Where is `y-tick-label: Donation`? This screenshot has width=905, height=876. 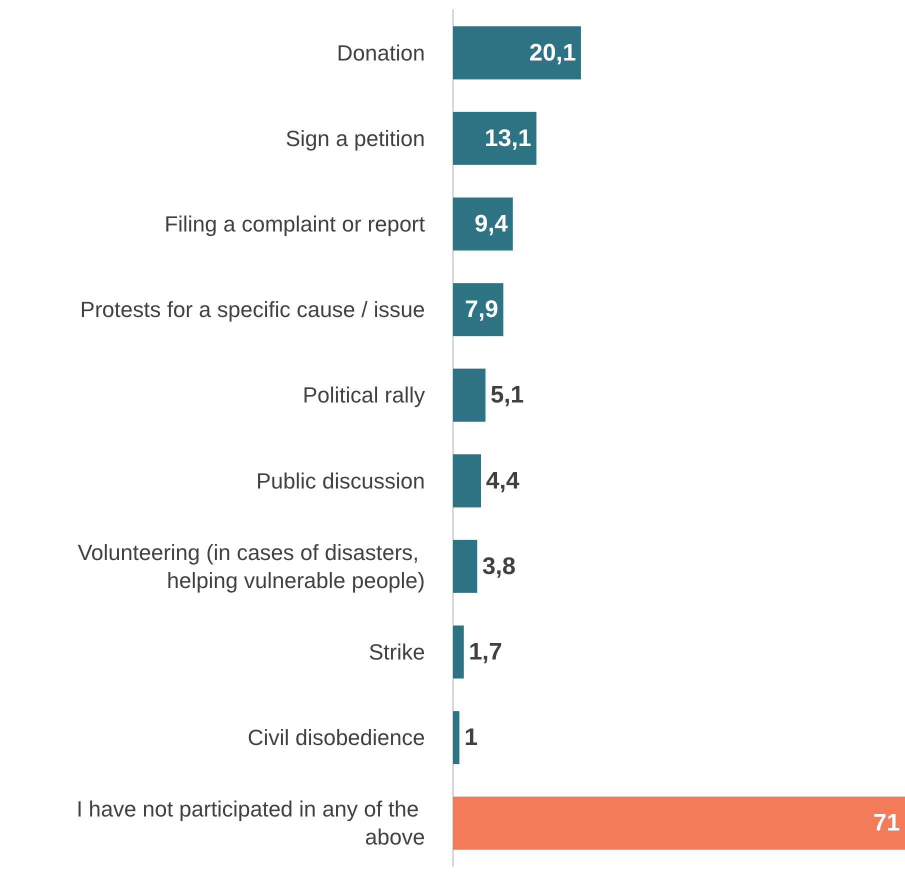 y-tick-label: Donation is located at coordinates (380, 53).